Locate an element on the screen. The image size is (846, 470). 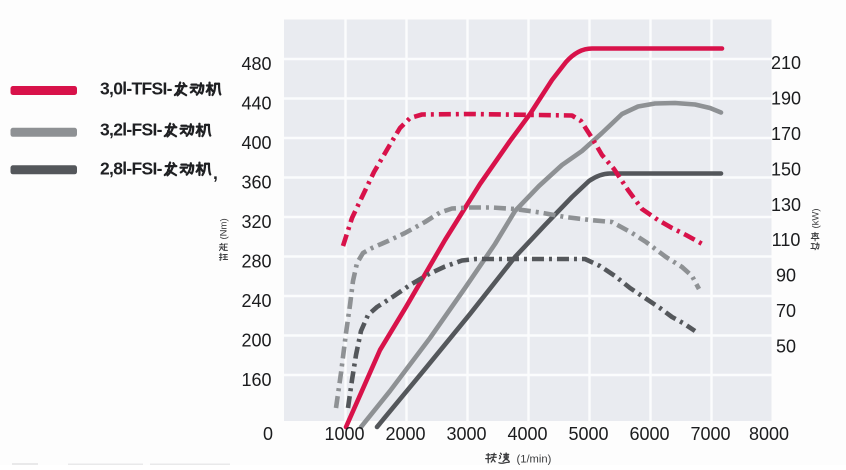
svg-text: 5000 is located at coordinates (588, 434).